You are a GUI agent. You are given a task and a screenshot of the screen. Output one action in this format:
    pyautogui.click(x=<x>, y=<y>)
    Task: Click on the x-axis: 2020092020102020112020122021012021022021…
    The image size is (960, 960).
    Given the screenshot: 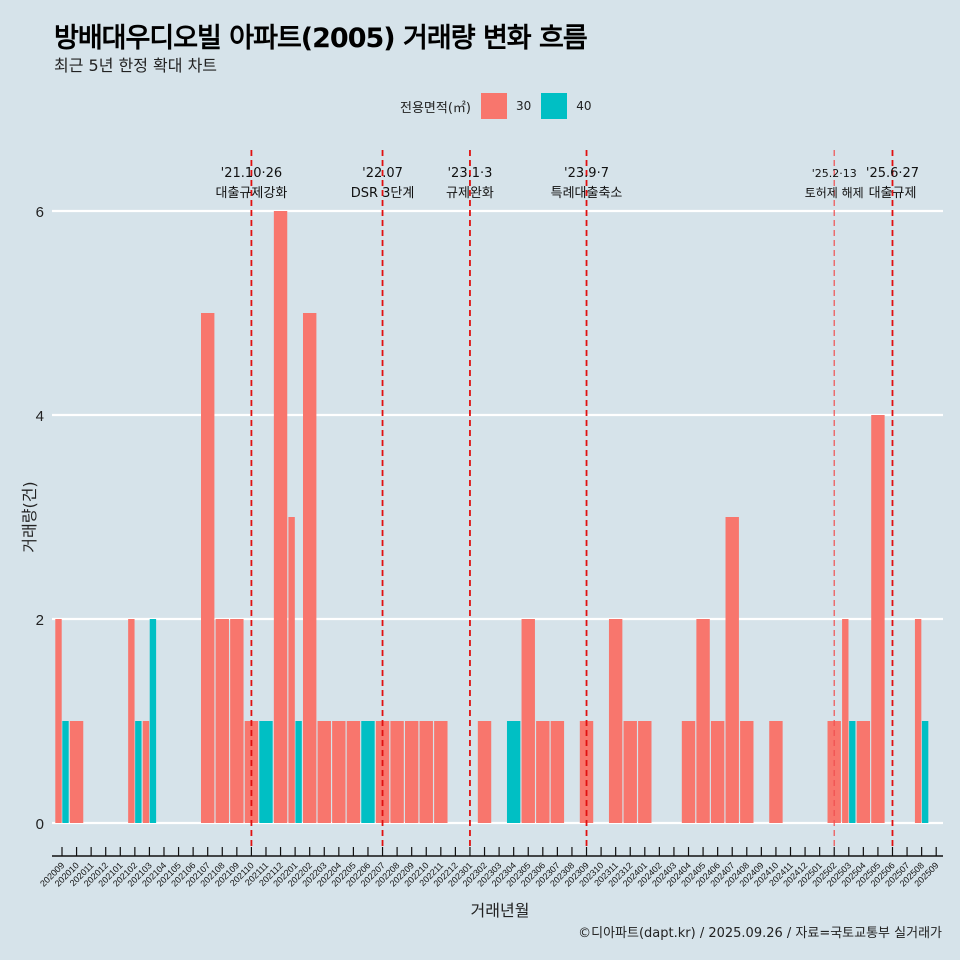 What is the action you would take?
    pyautogui.click(x=490, y=868)
    